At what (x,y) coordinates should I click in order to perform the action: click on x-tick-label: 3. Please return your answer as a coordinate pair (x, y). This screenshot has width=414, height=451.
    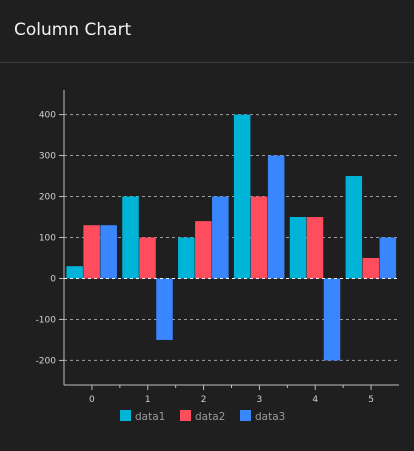
    Looking at the image, I should click on (260, 400).